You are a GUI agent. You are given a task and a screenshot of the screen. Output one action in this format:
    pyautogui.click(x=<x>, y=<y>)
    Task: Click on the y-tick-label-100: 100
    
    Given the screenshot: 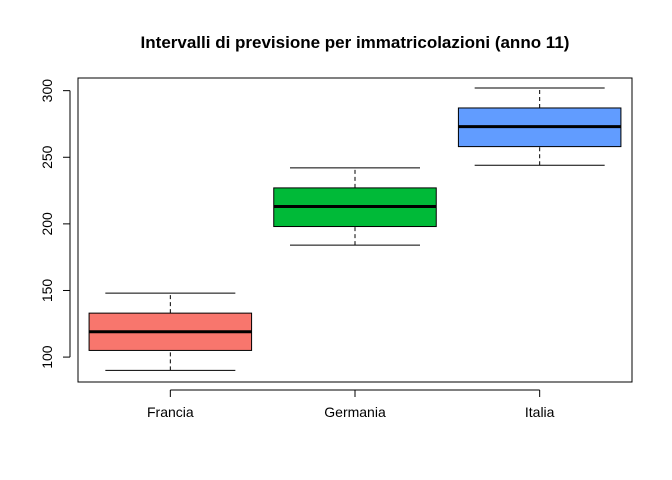 What is the action you would take?
    pyautogui.click(x=47, y=357)
    